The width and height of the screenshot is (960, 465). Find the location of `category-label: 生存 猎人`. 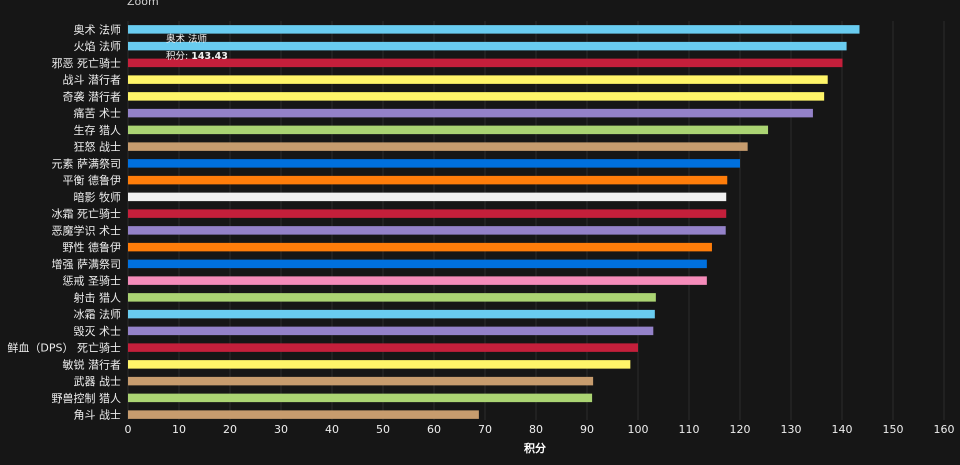

category-label: 生存 猎人 is located at coordinates (98, 130).